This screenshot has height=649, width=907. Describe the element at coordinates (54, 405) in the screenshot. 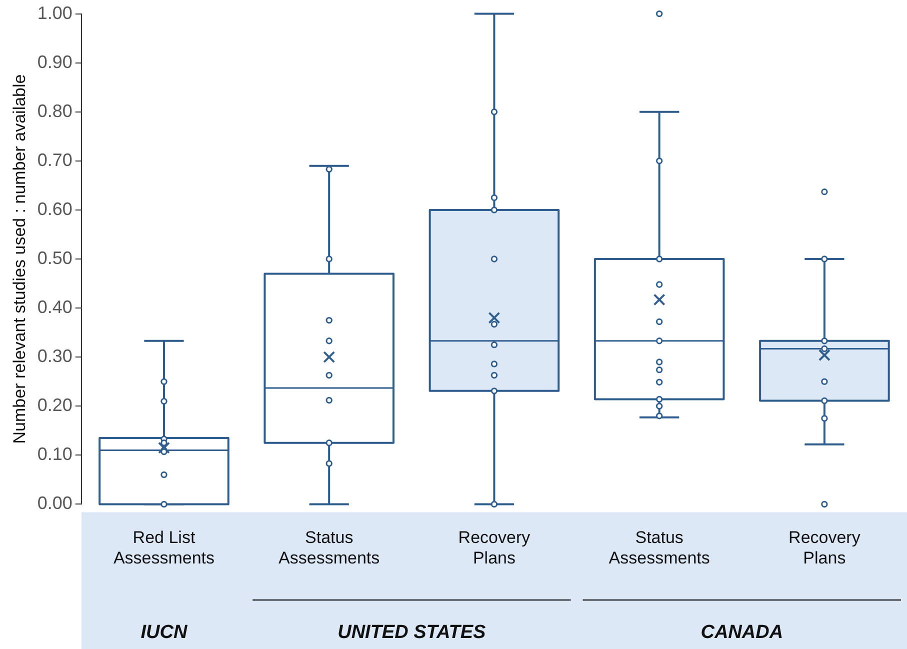

I see `y-tick-label: 0.20` at that location.